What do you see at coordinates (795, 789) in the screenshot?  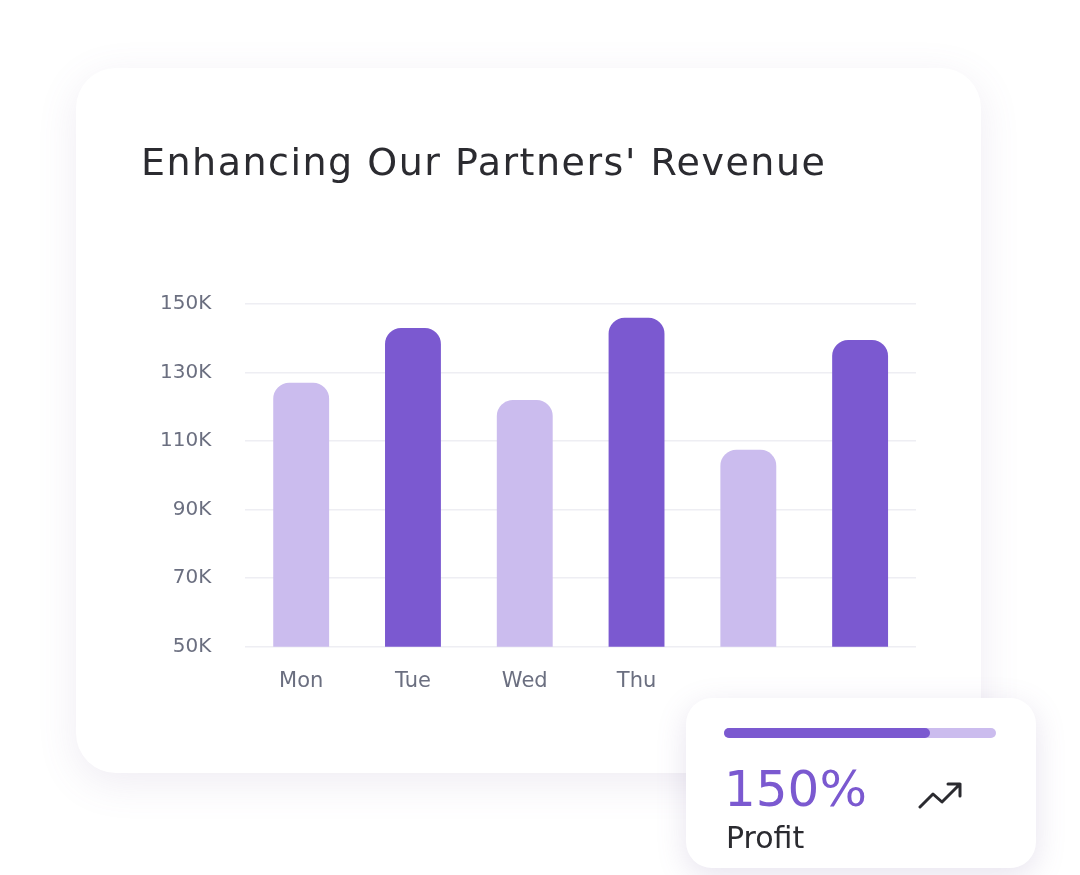 I see `text: 150%` at bounding box center [795, 789].